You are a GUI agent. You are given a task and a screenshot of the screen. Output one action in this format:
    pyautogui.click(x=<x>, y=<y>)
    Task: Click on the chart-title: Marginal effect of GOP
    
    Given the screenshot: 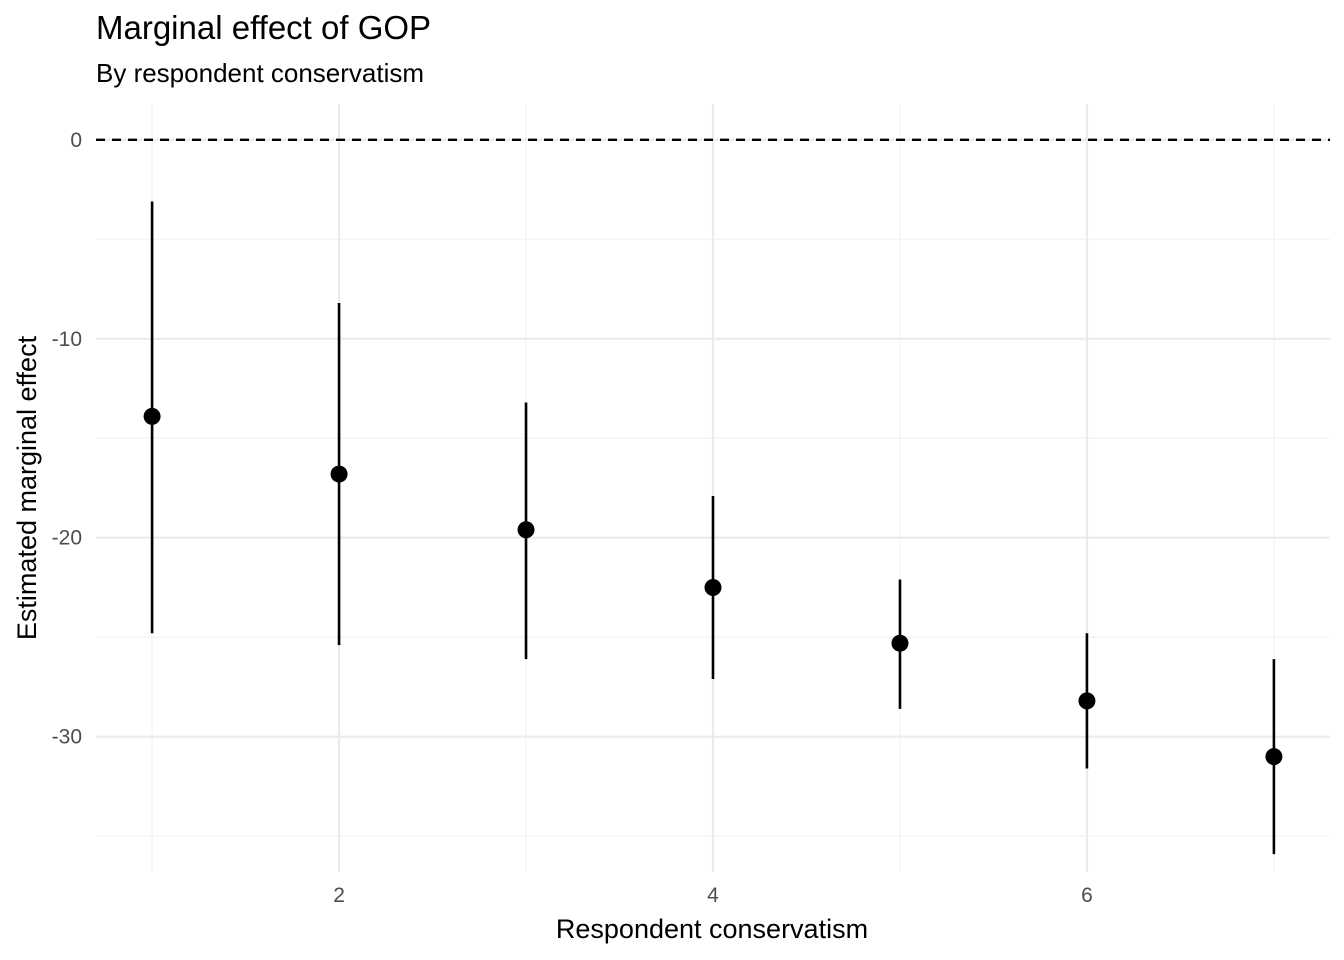 What is the action you would take?
    pyautogui.click(x=263, y=27)
    